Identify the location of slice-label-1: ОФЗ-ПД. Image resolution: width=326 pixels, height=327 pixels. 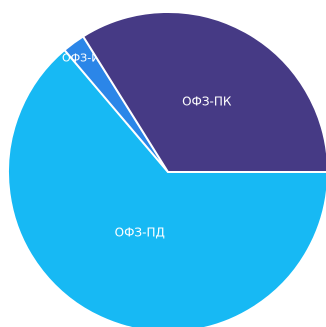
(140, 232).